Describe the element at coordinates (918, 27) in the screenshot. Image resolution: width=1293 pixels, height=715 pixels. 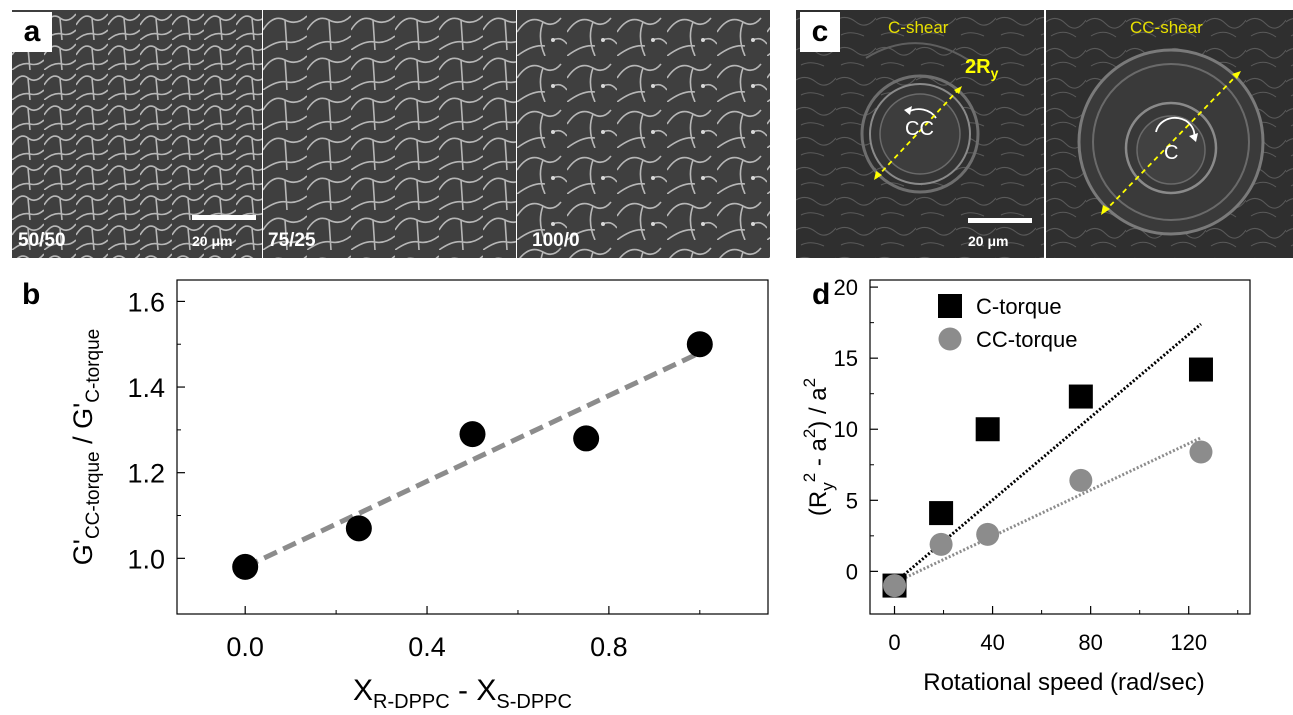
I see `c-shear-title: C-shear` at that location.